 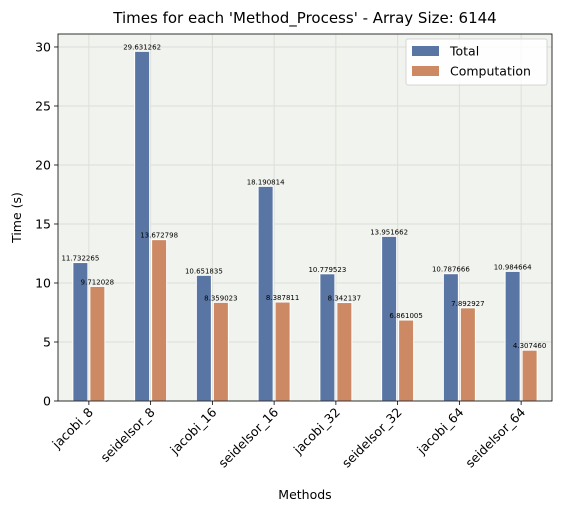 I want to click on data-label-total: 18.190814, so click(x=266, y=182).